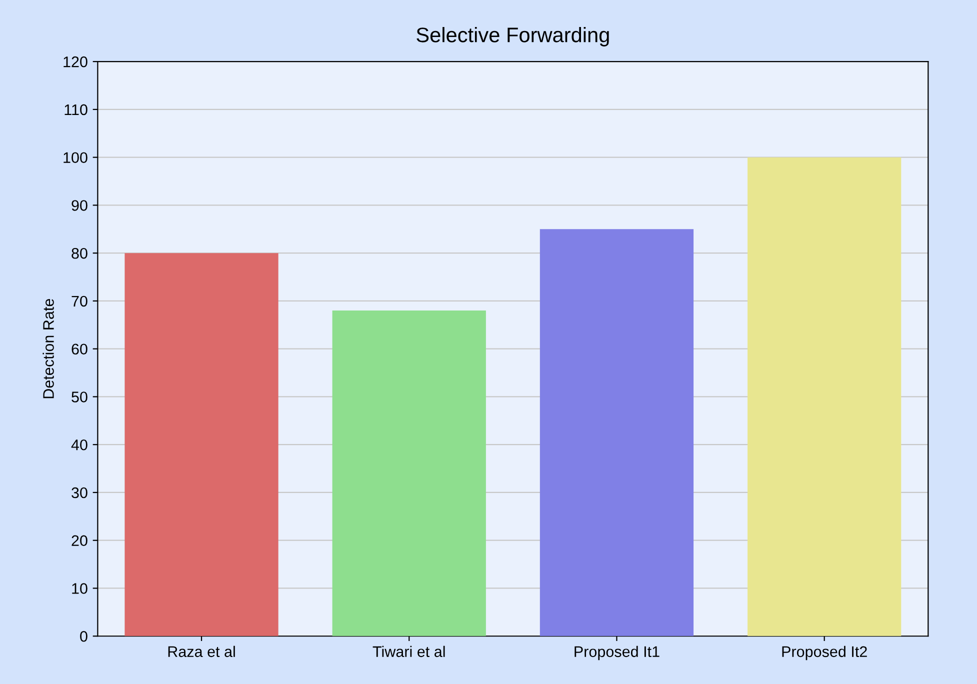 The width and height of the screenshot is (977, 684). I want to click on y-tick-label: 60, so click(80, 349).